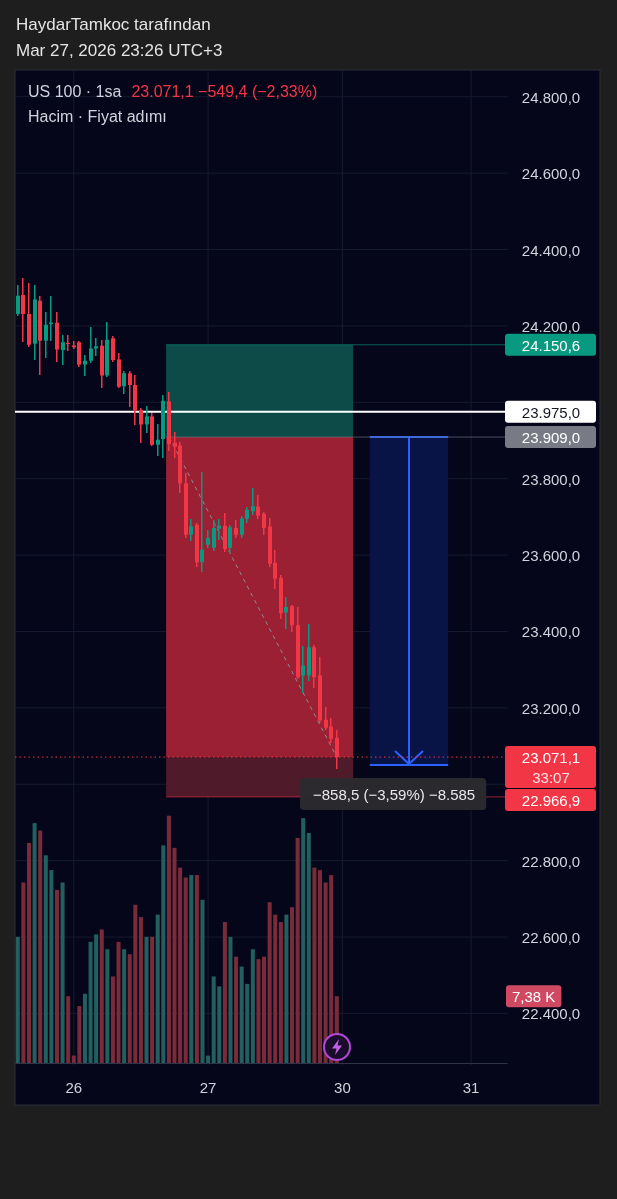 The height and width of the screenshot is (1199, 617). I want to click on y-tick-label: 24.400,0, so click(551, 250).